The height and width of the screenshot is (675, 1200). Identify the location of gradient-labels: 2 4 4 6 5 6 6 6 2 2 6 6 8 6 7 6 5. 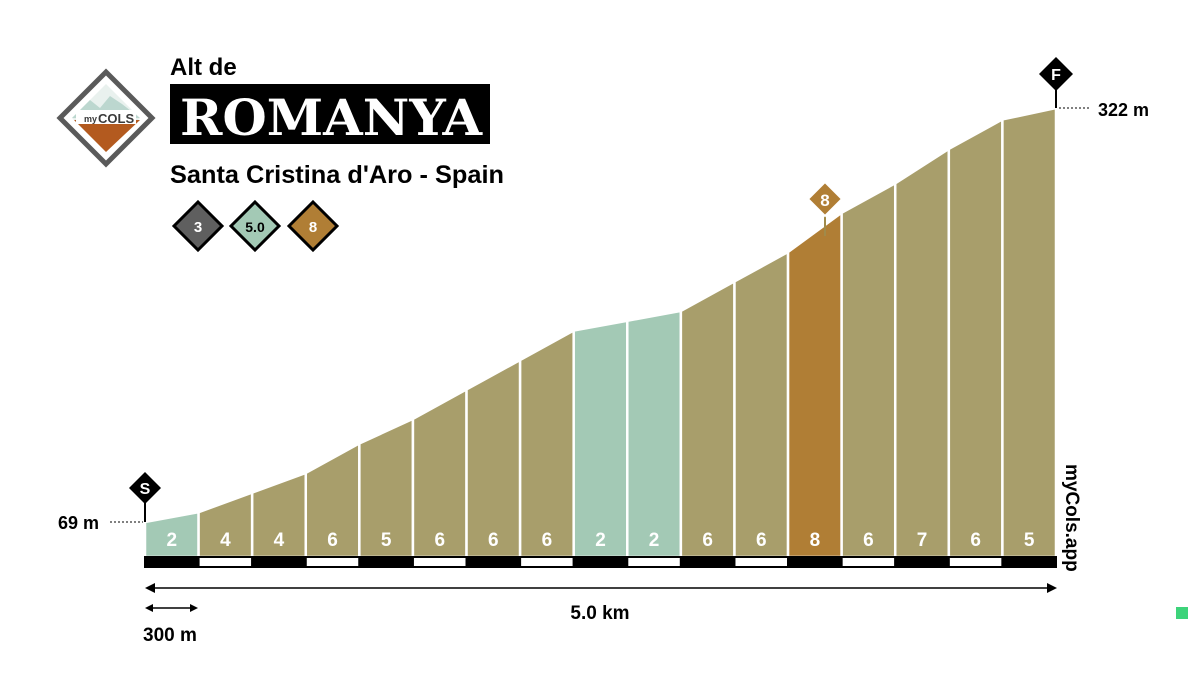
(601, 540).